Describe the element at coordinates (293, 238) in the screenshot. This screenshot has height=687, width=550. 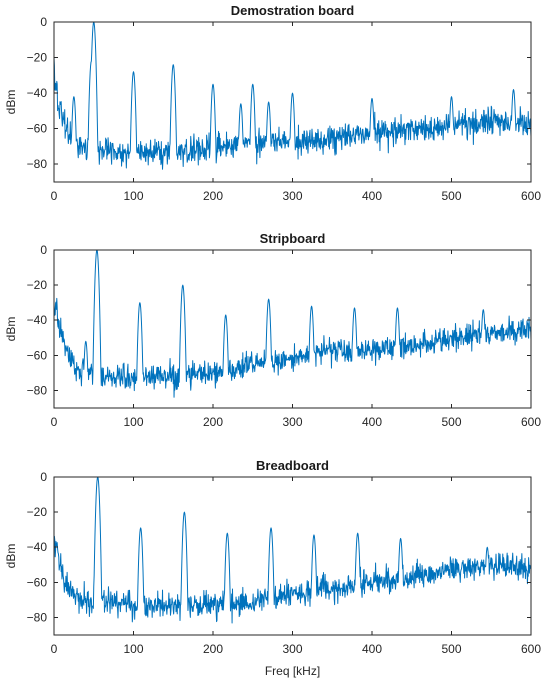
I see `chart-title: Stripboard` at that location.